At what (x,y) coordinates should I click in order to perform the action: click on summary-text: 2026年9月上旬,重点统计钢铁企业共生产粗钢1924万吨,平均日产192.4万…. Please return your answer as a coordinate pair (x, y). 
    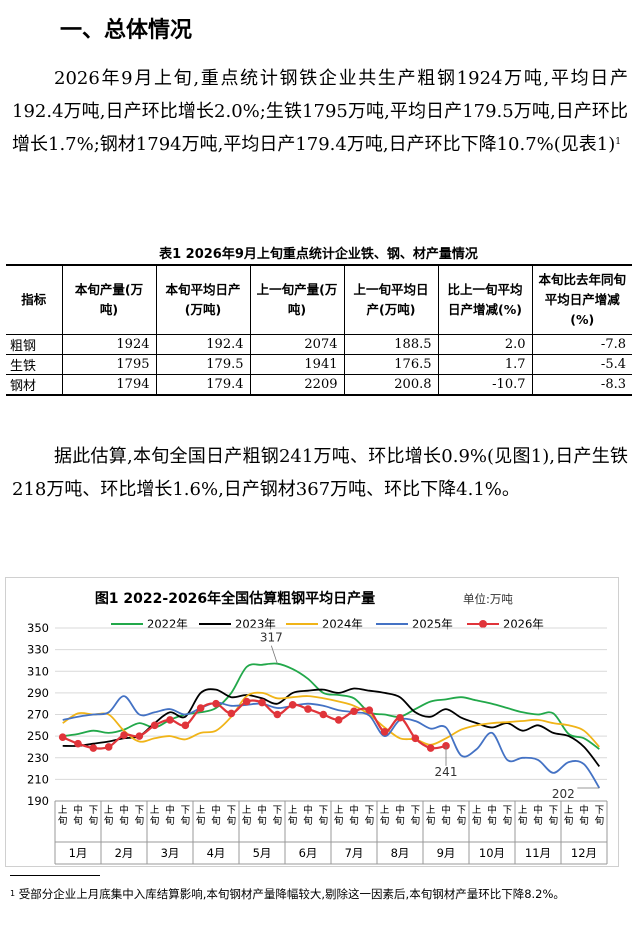
    Looking at the image, I should click on (320, 111).